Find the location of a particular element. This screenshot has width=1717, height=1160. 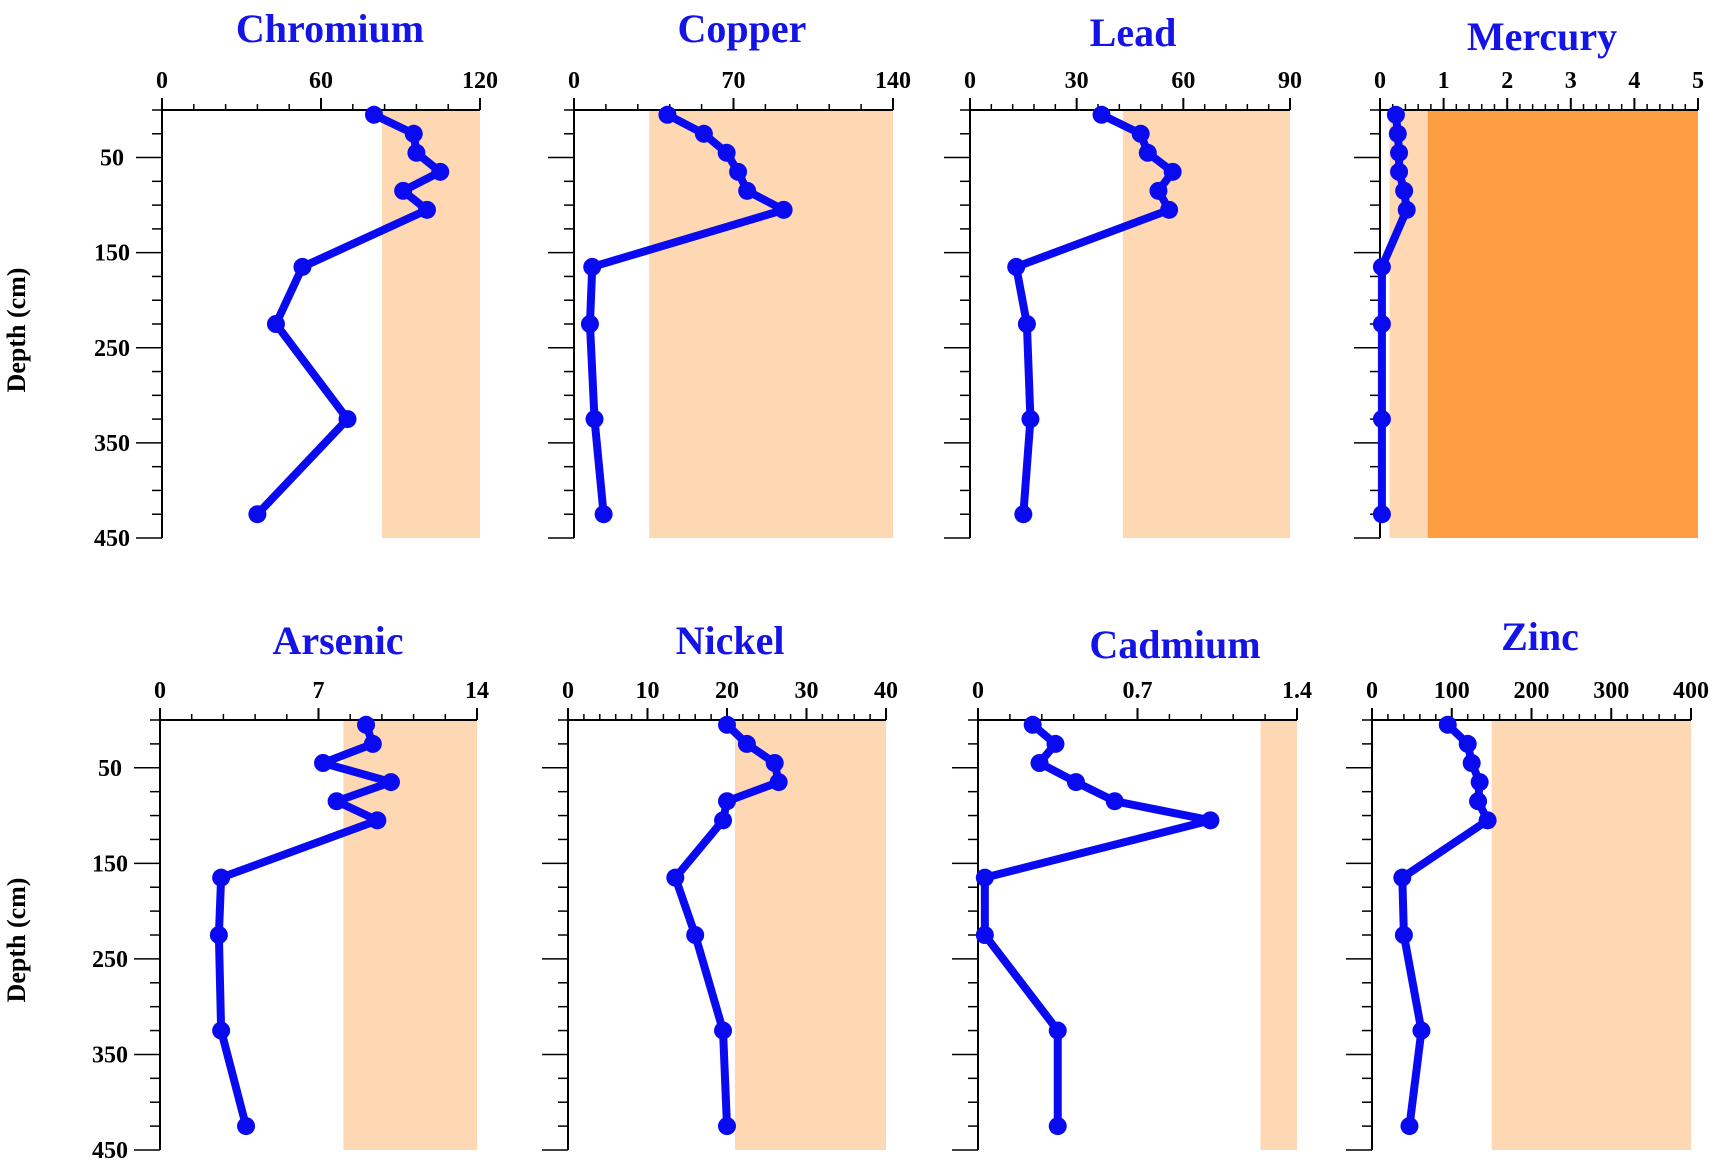

x-tick-label: 2 is located at coordinates (1507, 81).